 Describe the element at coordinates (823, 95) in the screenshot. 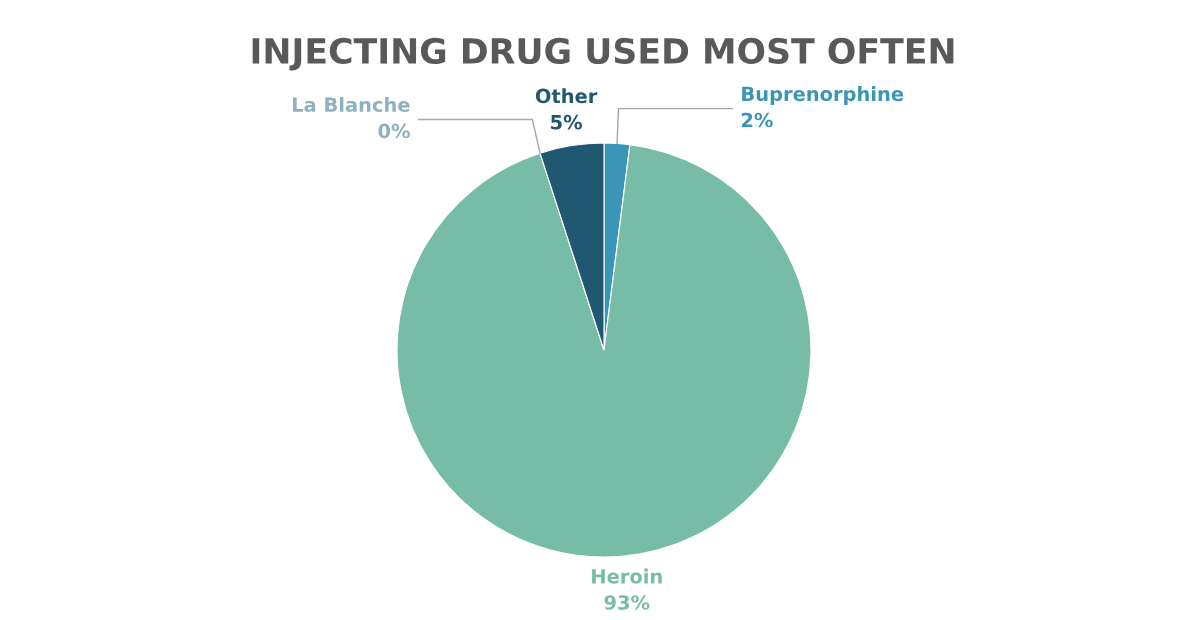

I see `slice-label: Buprenorphine` at that location.